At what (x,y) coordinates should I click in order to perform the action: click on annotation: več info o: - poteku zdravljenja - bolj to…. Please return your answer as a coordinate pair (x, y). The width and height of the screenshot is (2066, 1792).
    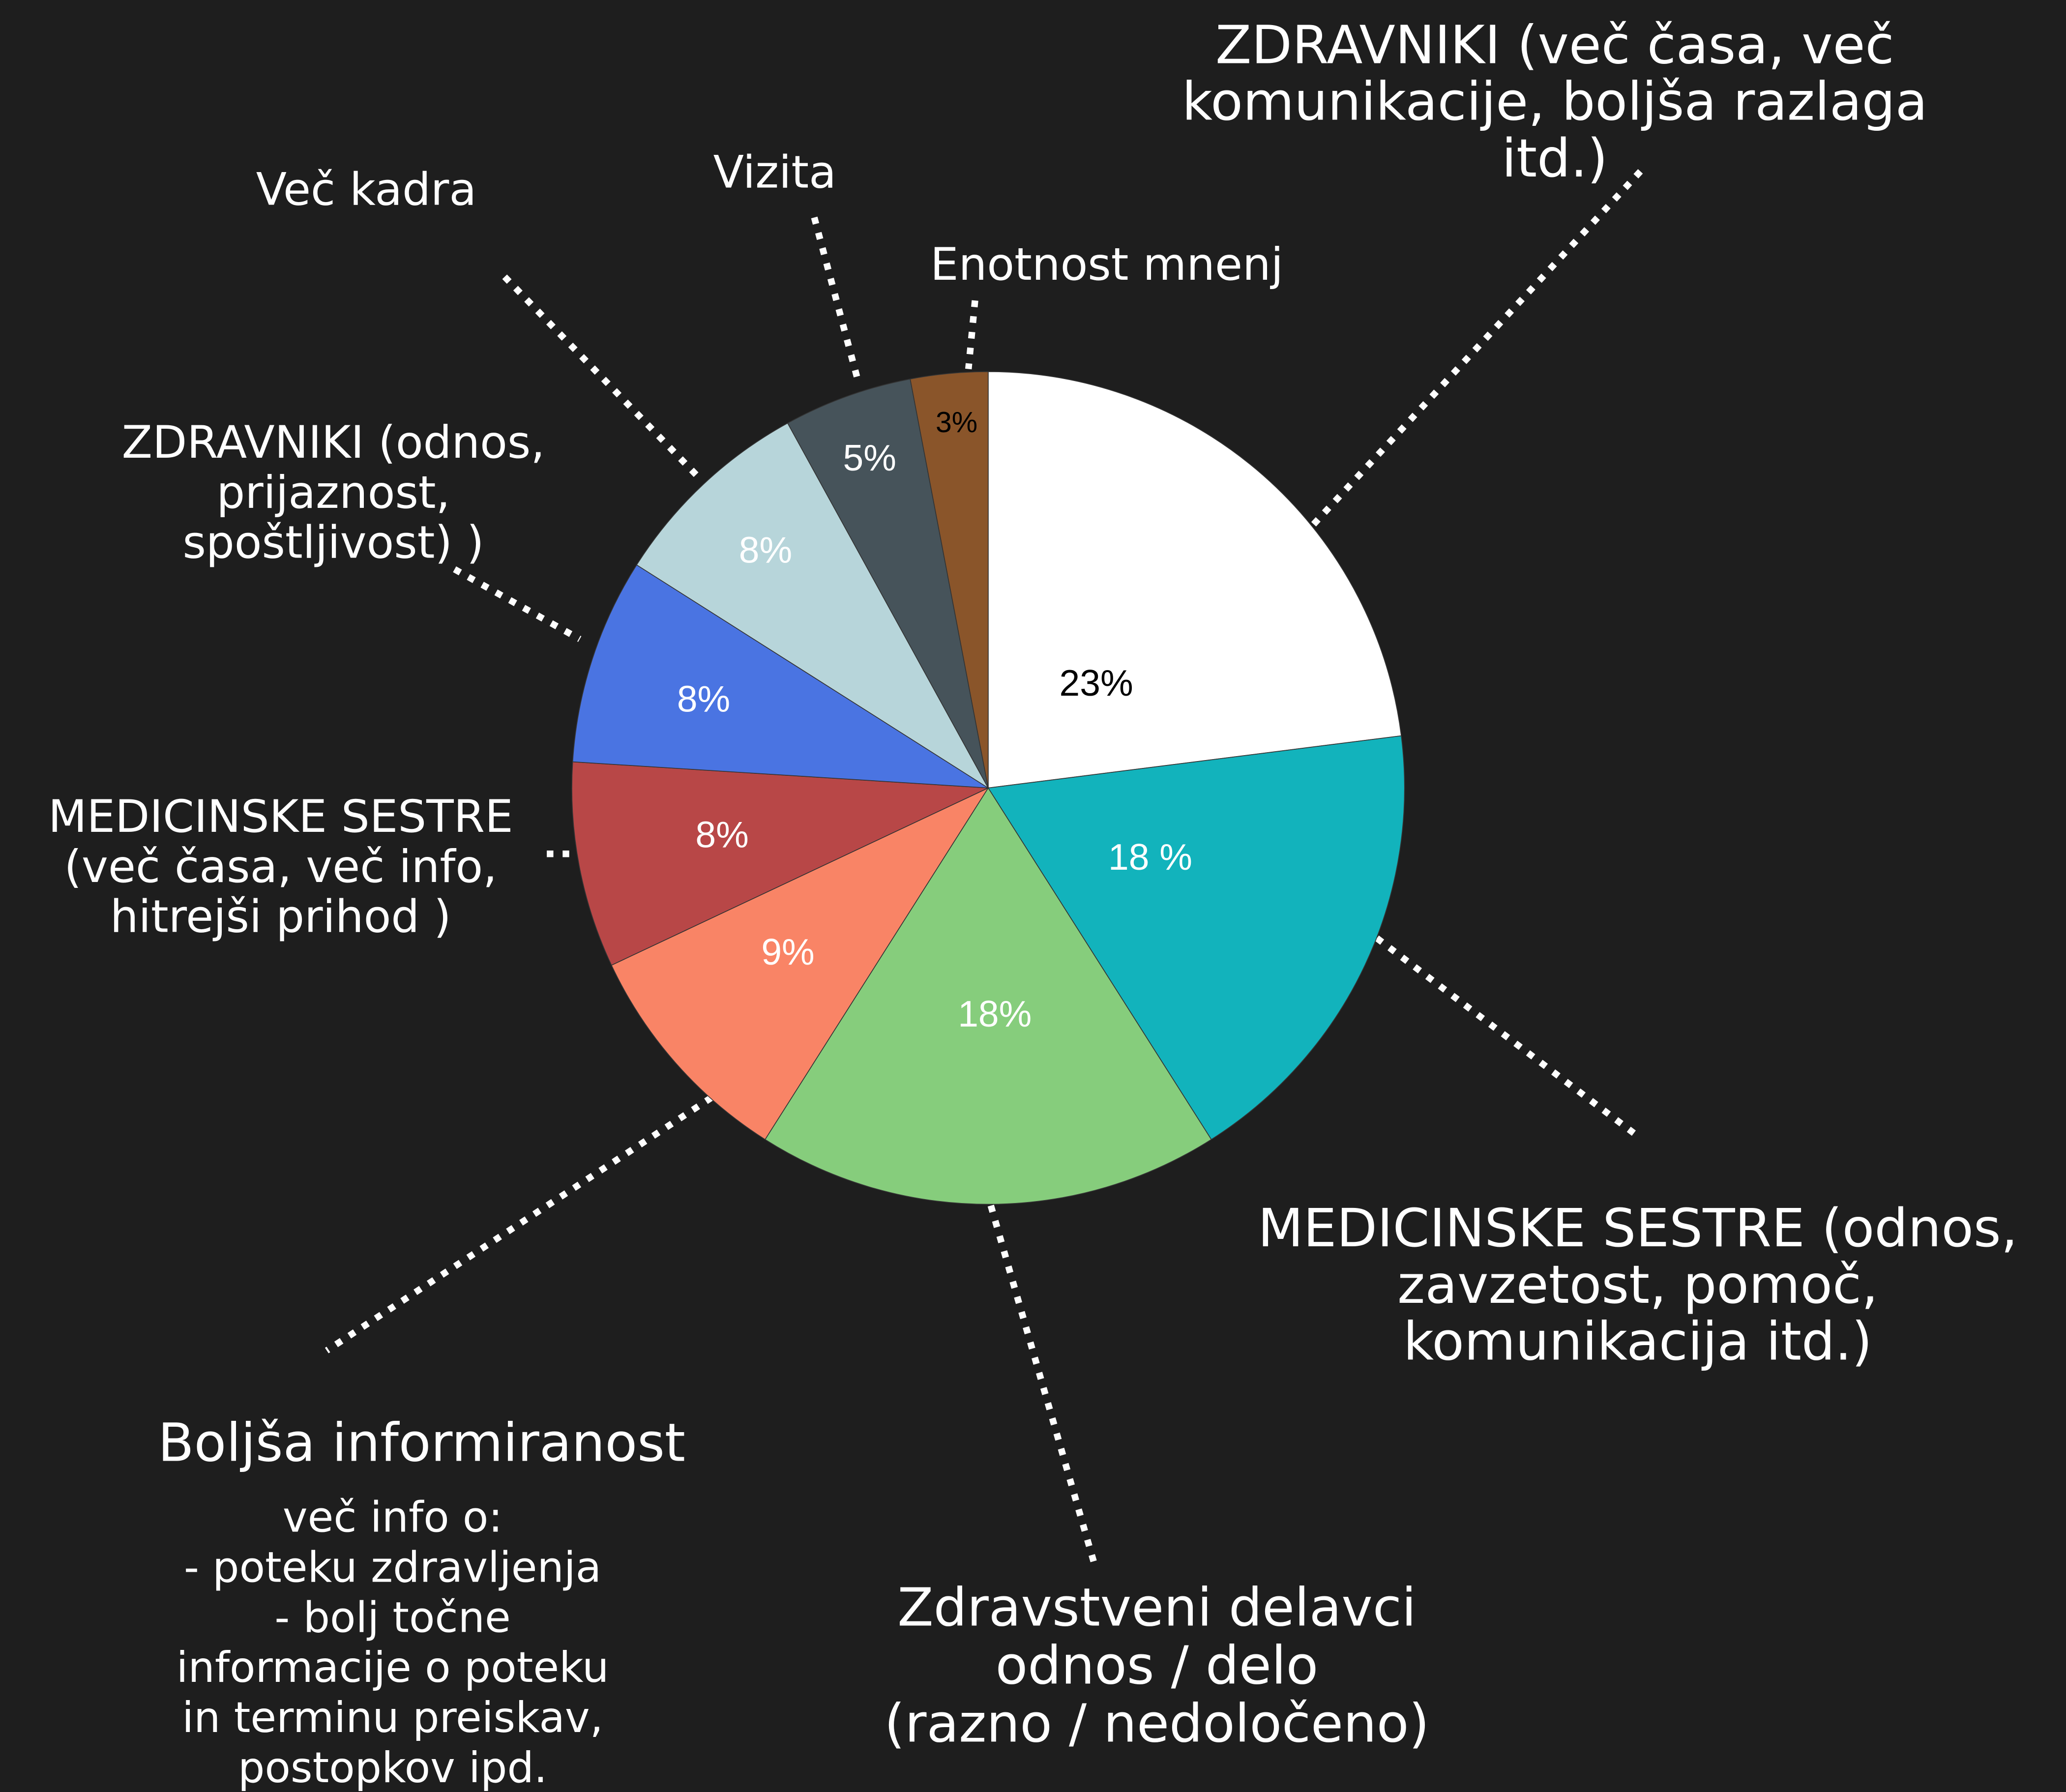
    Looking at the image, I should click on (393, 1642).